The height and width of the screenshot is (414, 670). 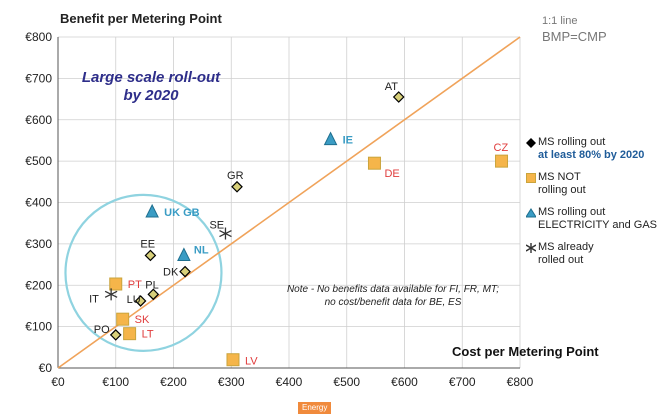 I want to click on legend-marker-diamond, so click(x=531, y=143).